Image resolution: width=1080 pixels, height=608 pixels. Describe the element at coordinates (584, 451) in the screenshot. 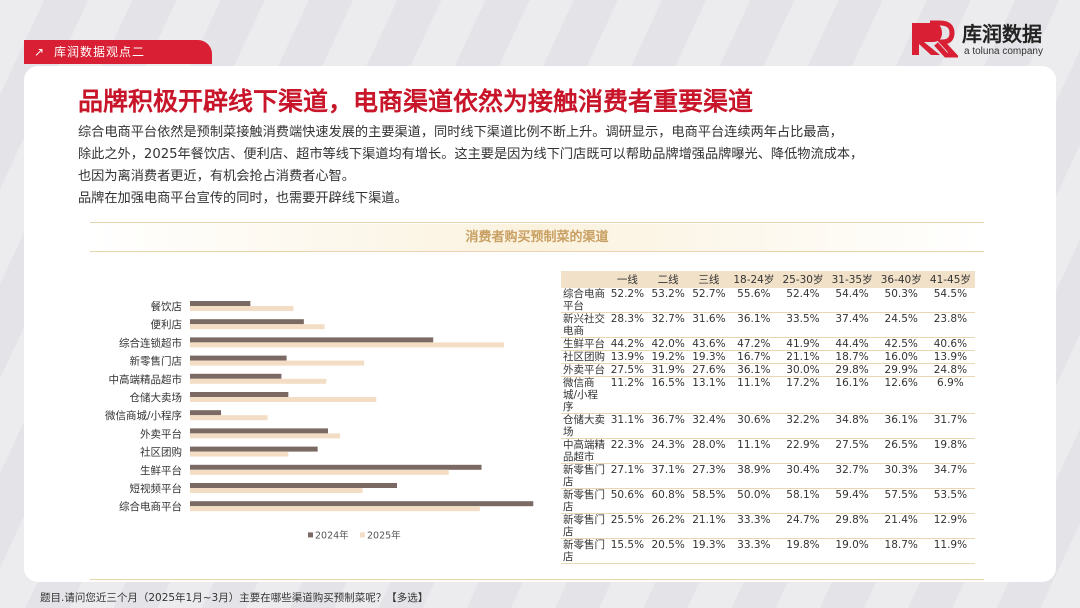

I see `table-row-label: 中高端精品超市` at that location.